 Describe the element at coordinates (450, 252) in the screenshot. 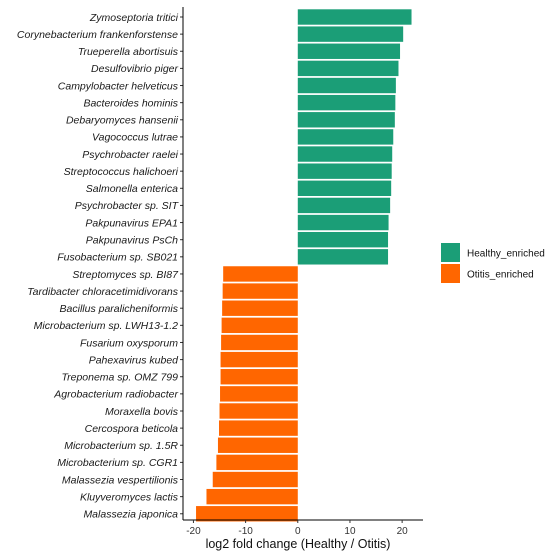

I see `legend-swatch-healthy` at that location.